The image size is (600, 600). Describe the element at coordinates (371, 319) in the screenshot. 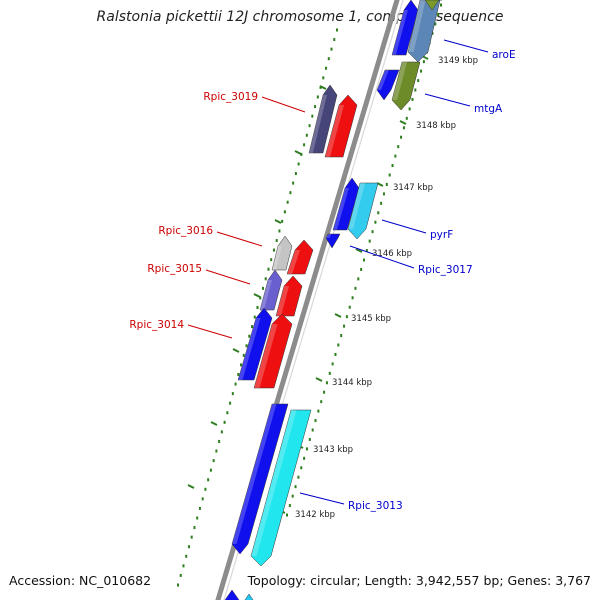

I see `scale-tick-label: 3145 kbp` at that location.